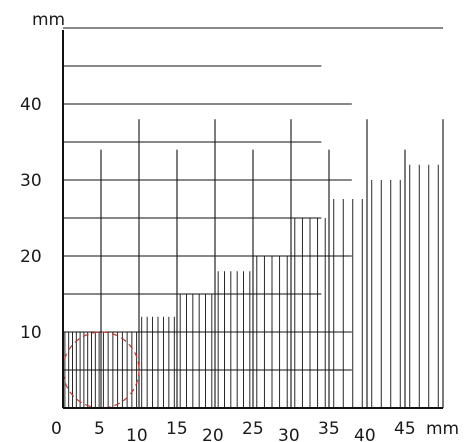 The image size is (466, 442). Describe the element at coordinates (365, 434) in the screenshot. I see `x-tick-label: 40` at that location.